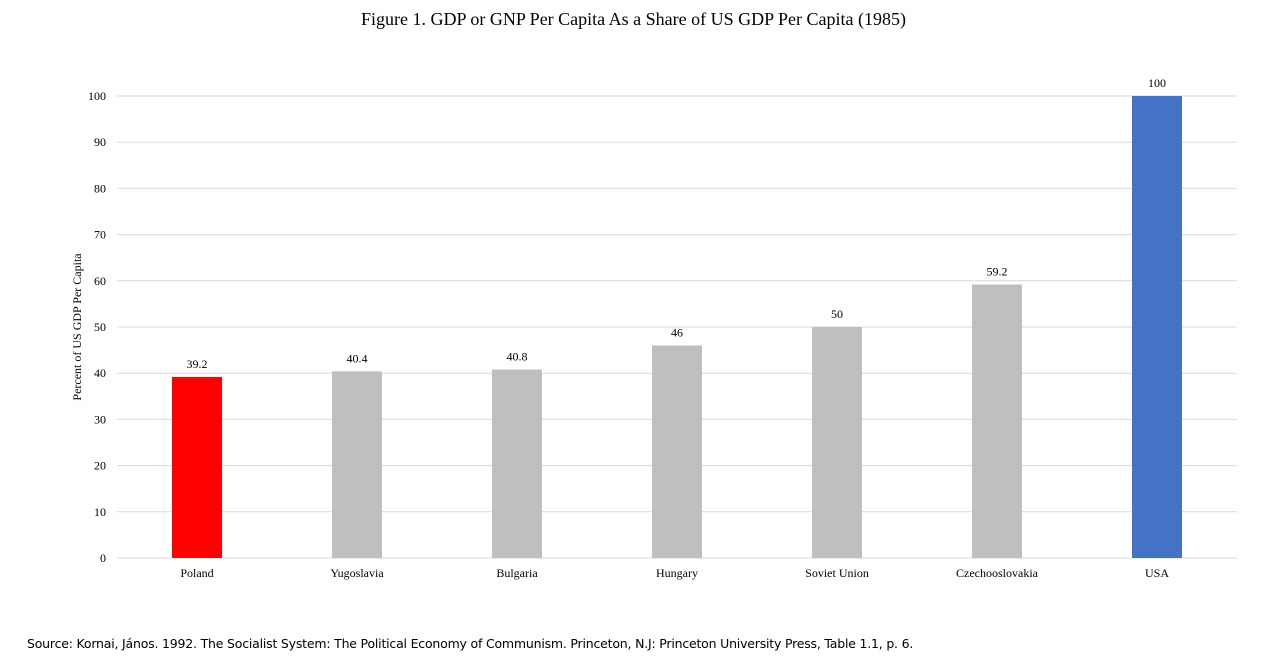 This screenshot has width=1267, height=665. Describe the element at coordinates (357, 358) in the screenshot. I see `data-label: 40.4` at that location.